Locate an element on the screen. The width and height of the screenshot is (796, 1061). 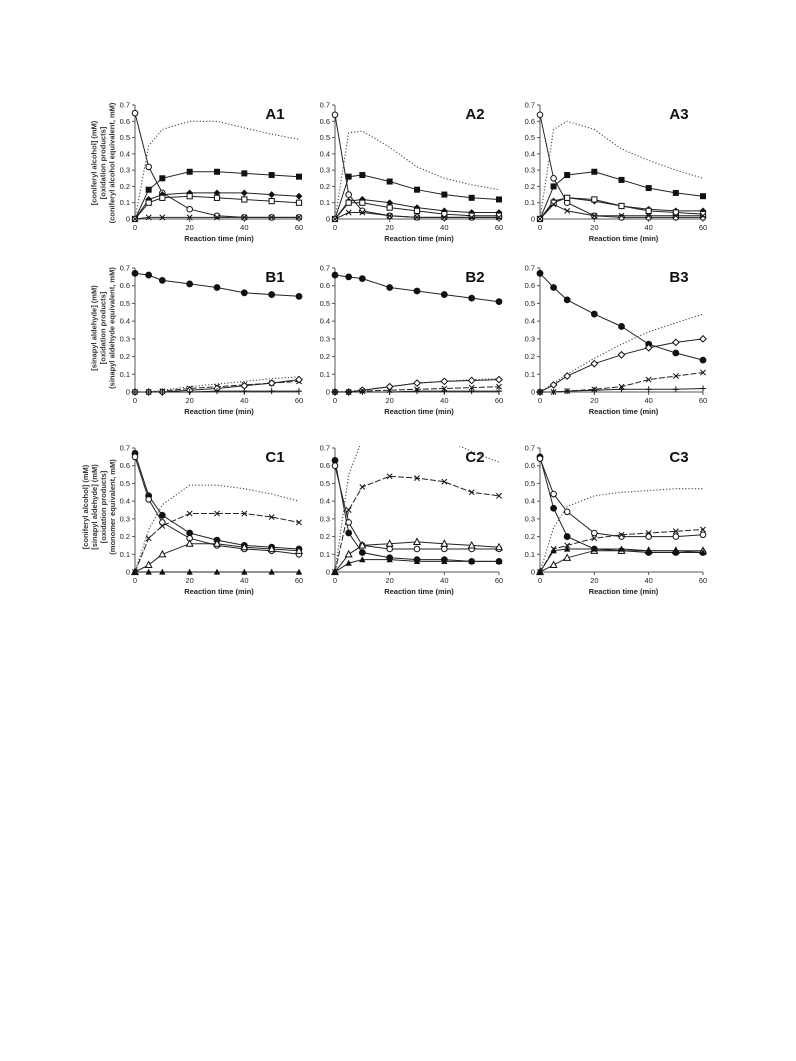
x-tick-label: 60 is located at coordinates (499, 400).